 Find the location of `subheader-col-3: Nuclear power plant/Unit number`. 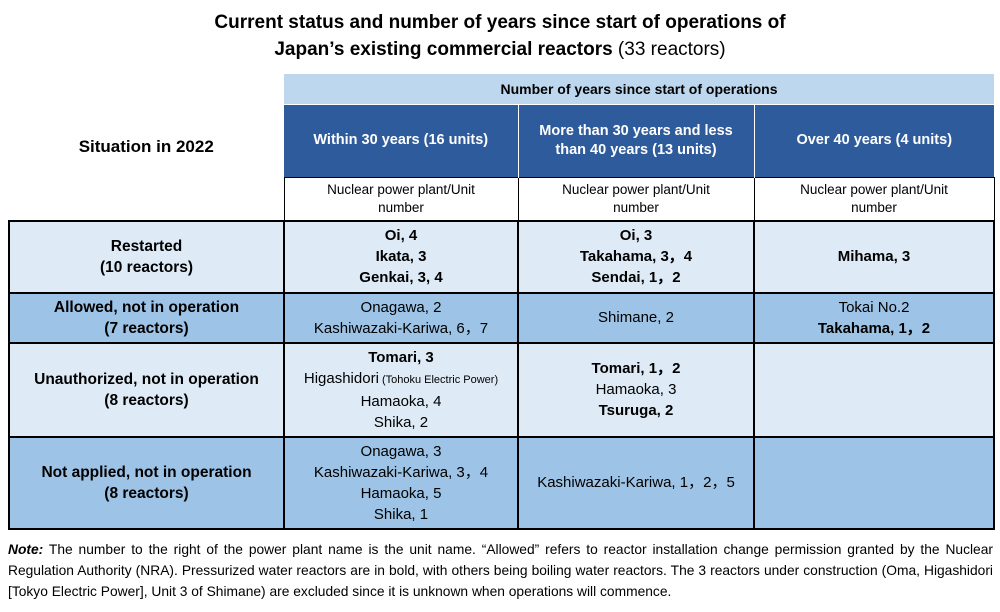

subheader-col-3: Nuclear power plant/Unit number is located at coordinates (874, 198).